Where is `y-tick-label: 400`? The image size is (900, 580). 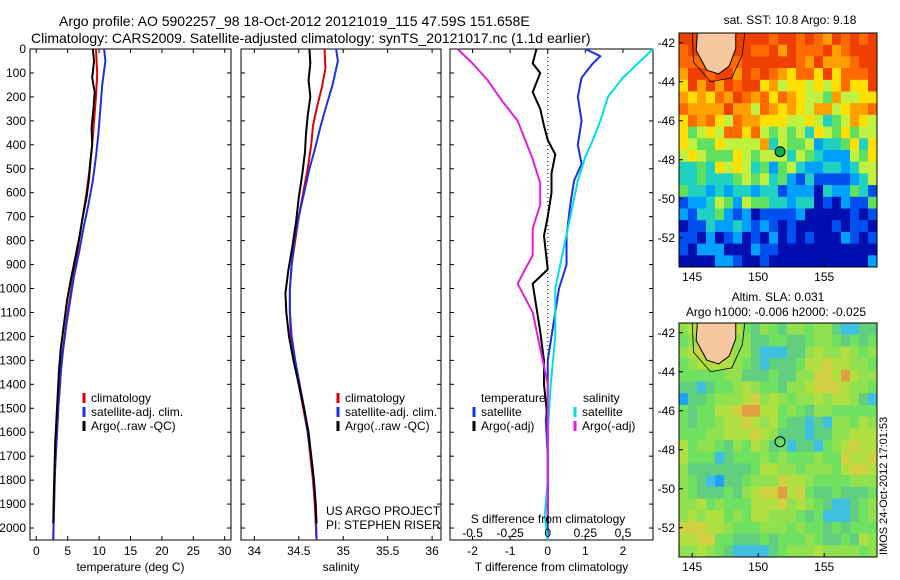 y-tick-label: 400 is located at coordinates (16, 145).